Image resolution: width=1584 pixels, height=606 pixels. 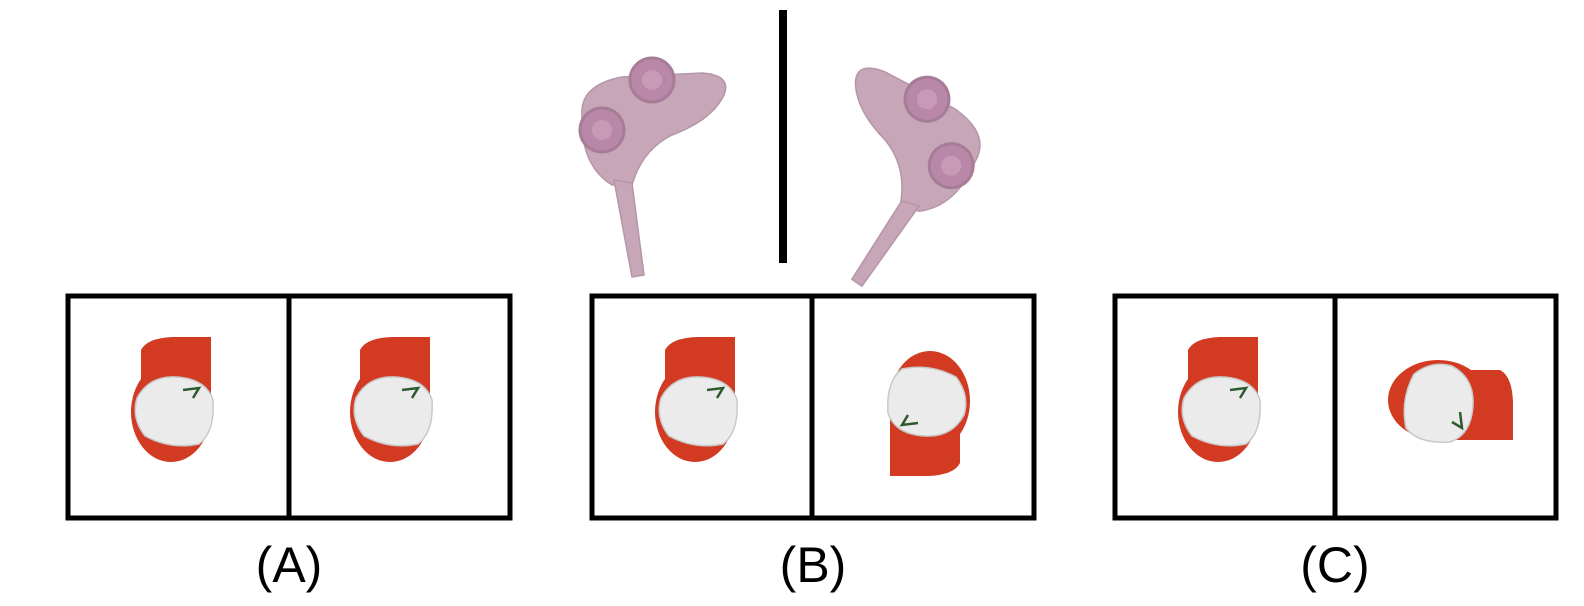 What do you see at coordinates (696, 399) in the screenshot?
I see `option-b-left-cap-icon` at bounding box center [696, 399].